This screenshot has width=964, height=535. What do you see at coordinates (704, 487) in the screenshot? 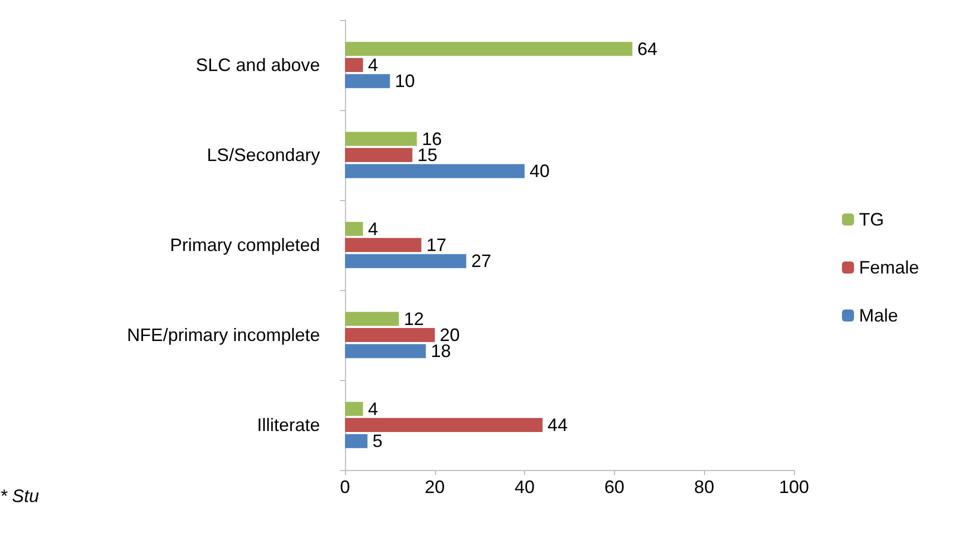
I see `x-tick-label: 80` at bounding box center [704, 487].